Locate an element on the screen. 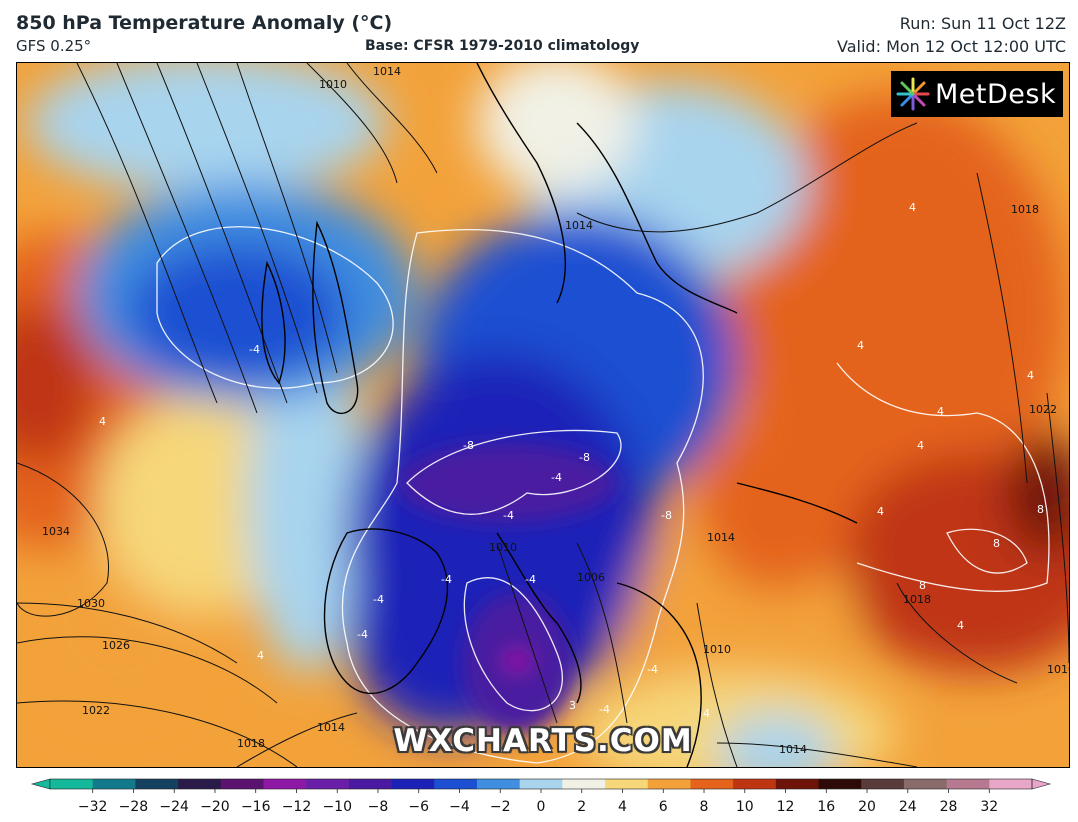  colorbar-segments is located at coordinates (541, 784).